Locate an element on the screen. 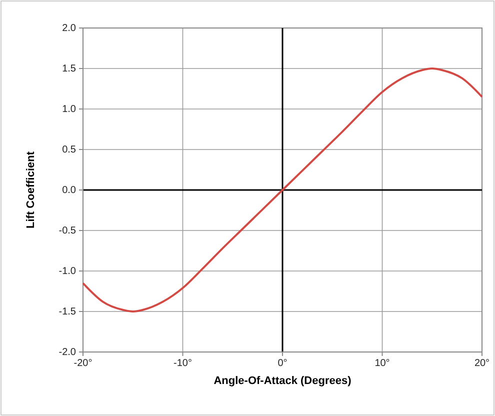 The height and width of the screenshot is (416, 495). x-tick-label: 0° is located at coordinates (283, 364).